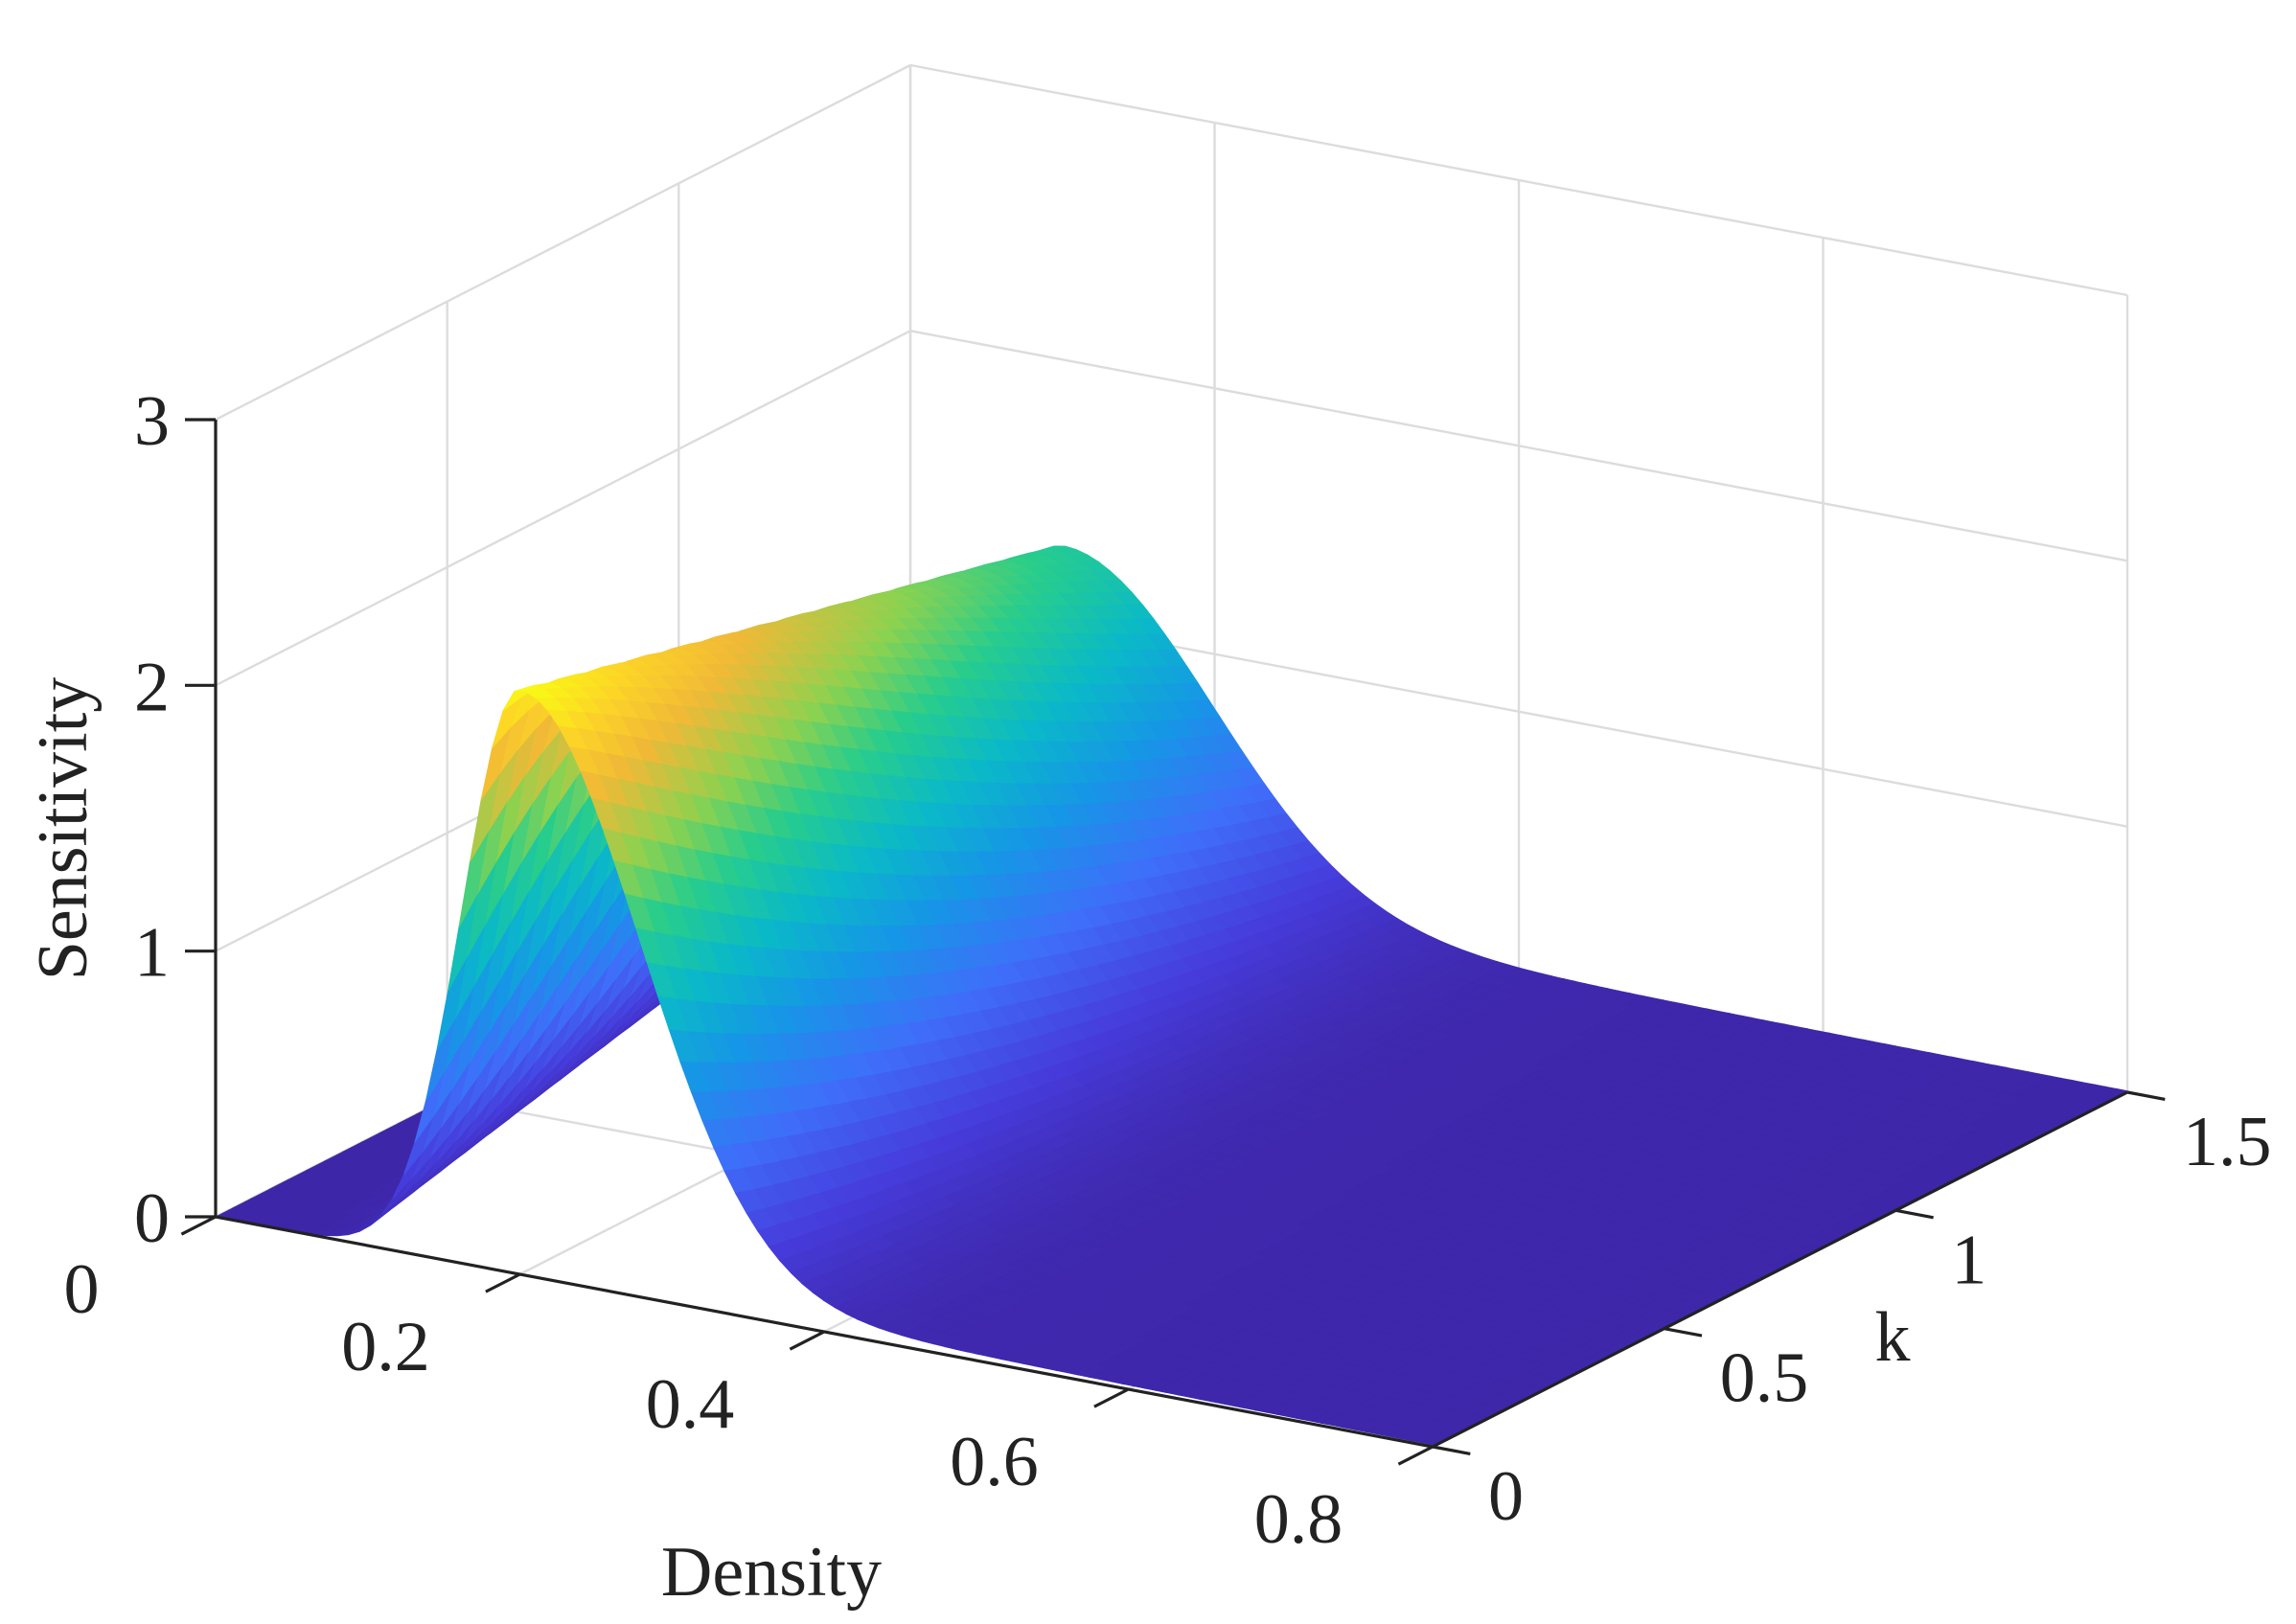 Image resolution: width=2296 pixels, height=1624 pixels. I want to click on x-tick-label: 0, so click(82, 1289).